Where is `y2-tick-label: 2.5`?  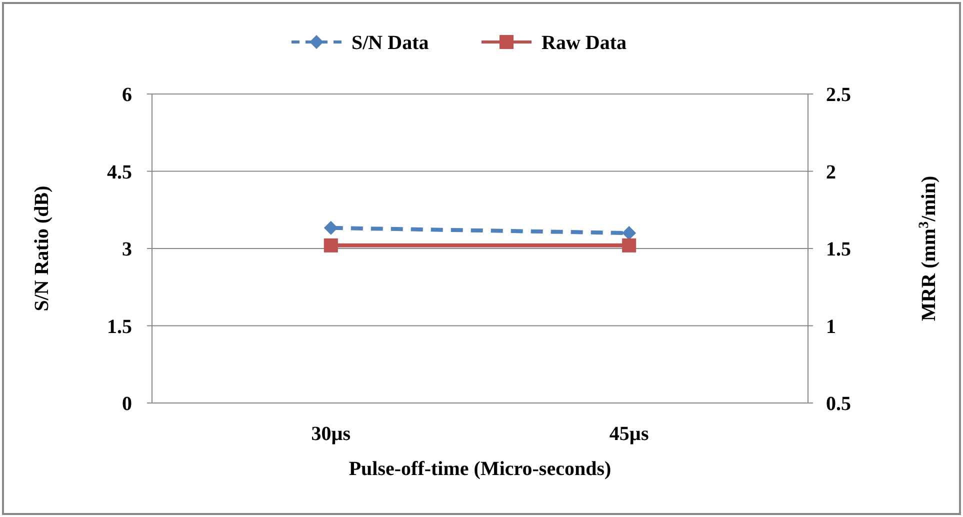
y2-tick-label: 2.5 is located at coordinates (838, 95).